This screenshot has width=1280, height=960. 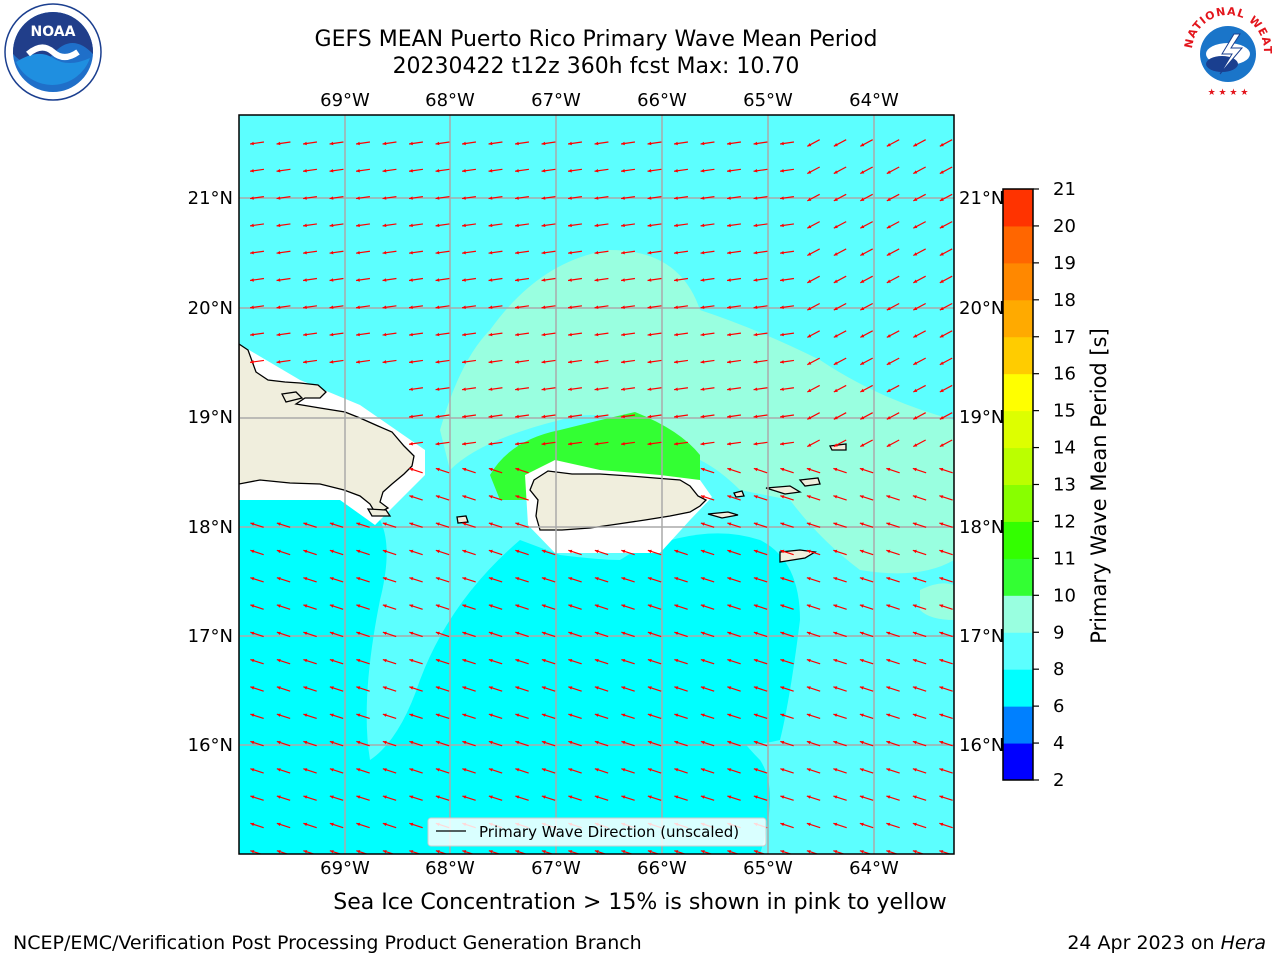 I want to click on top-lon-label: 66°W, so click(x=662, y=100).